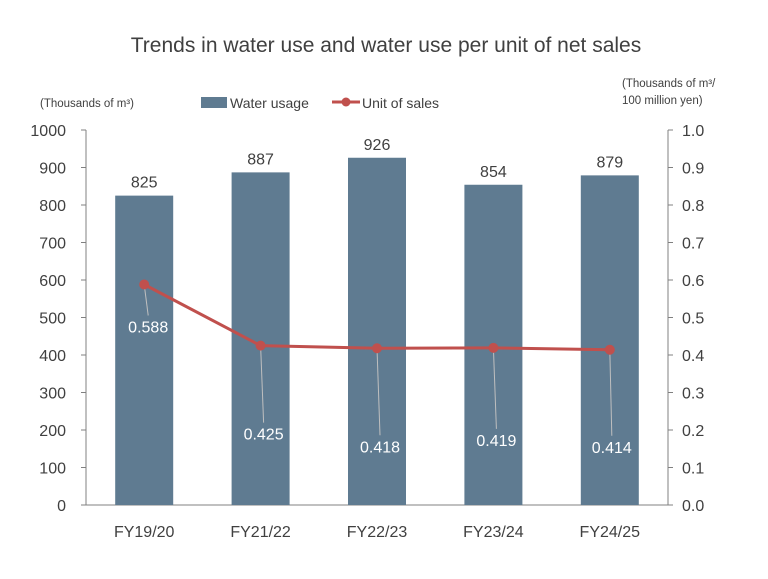 The image size is (768, 579). I want to click on line-data-label: 0.414, so click(612, 448).